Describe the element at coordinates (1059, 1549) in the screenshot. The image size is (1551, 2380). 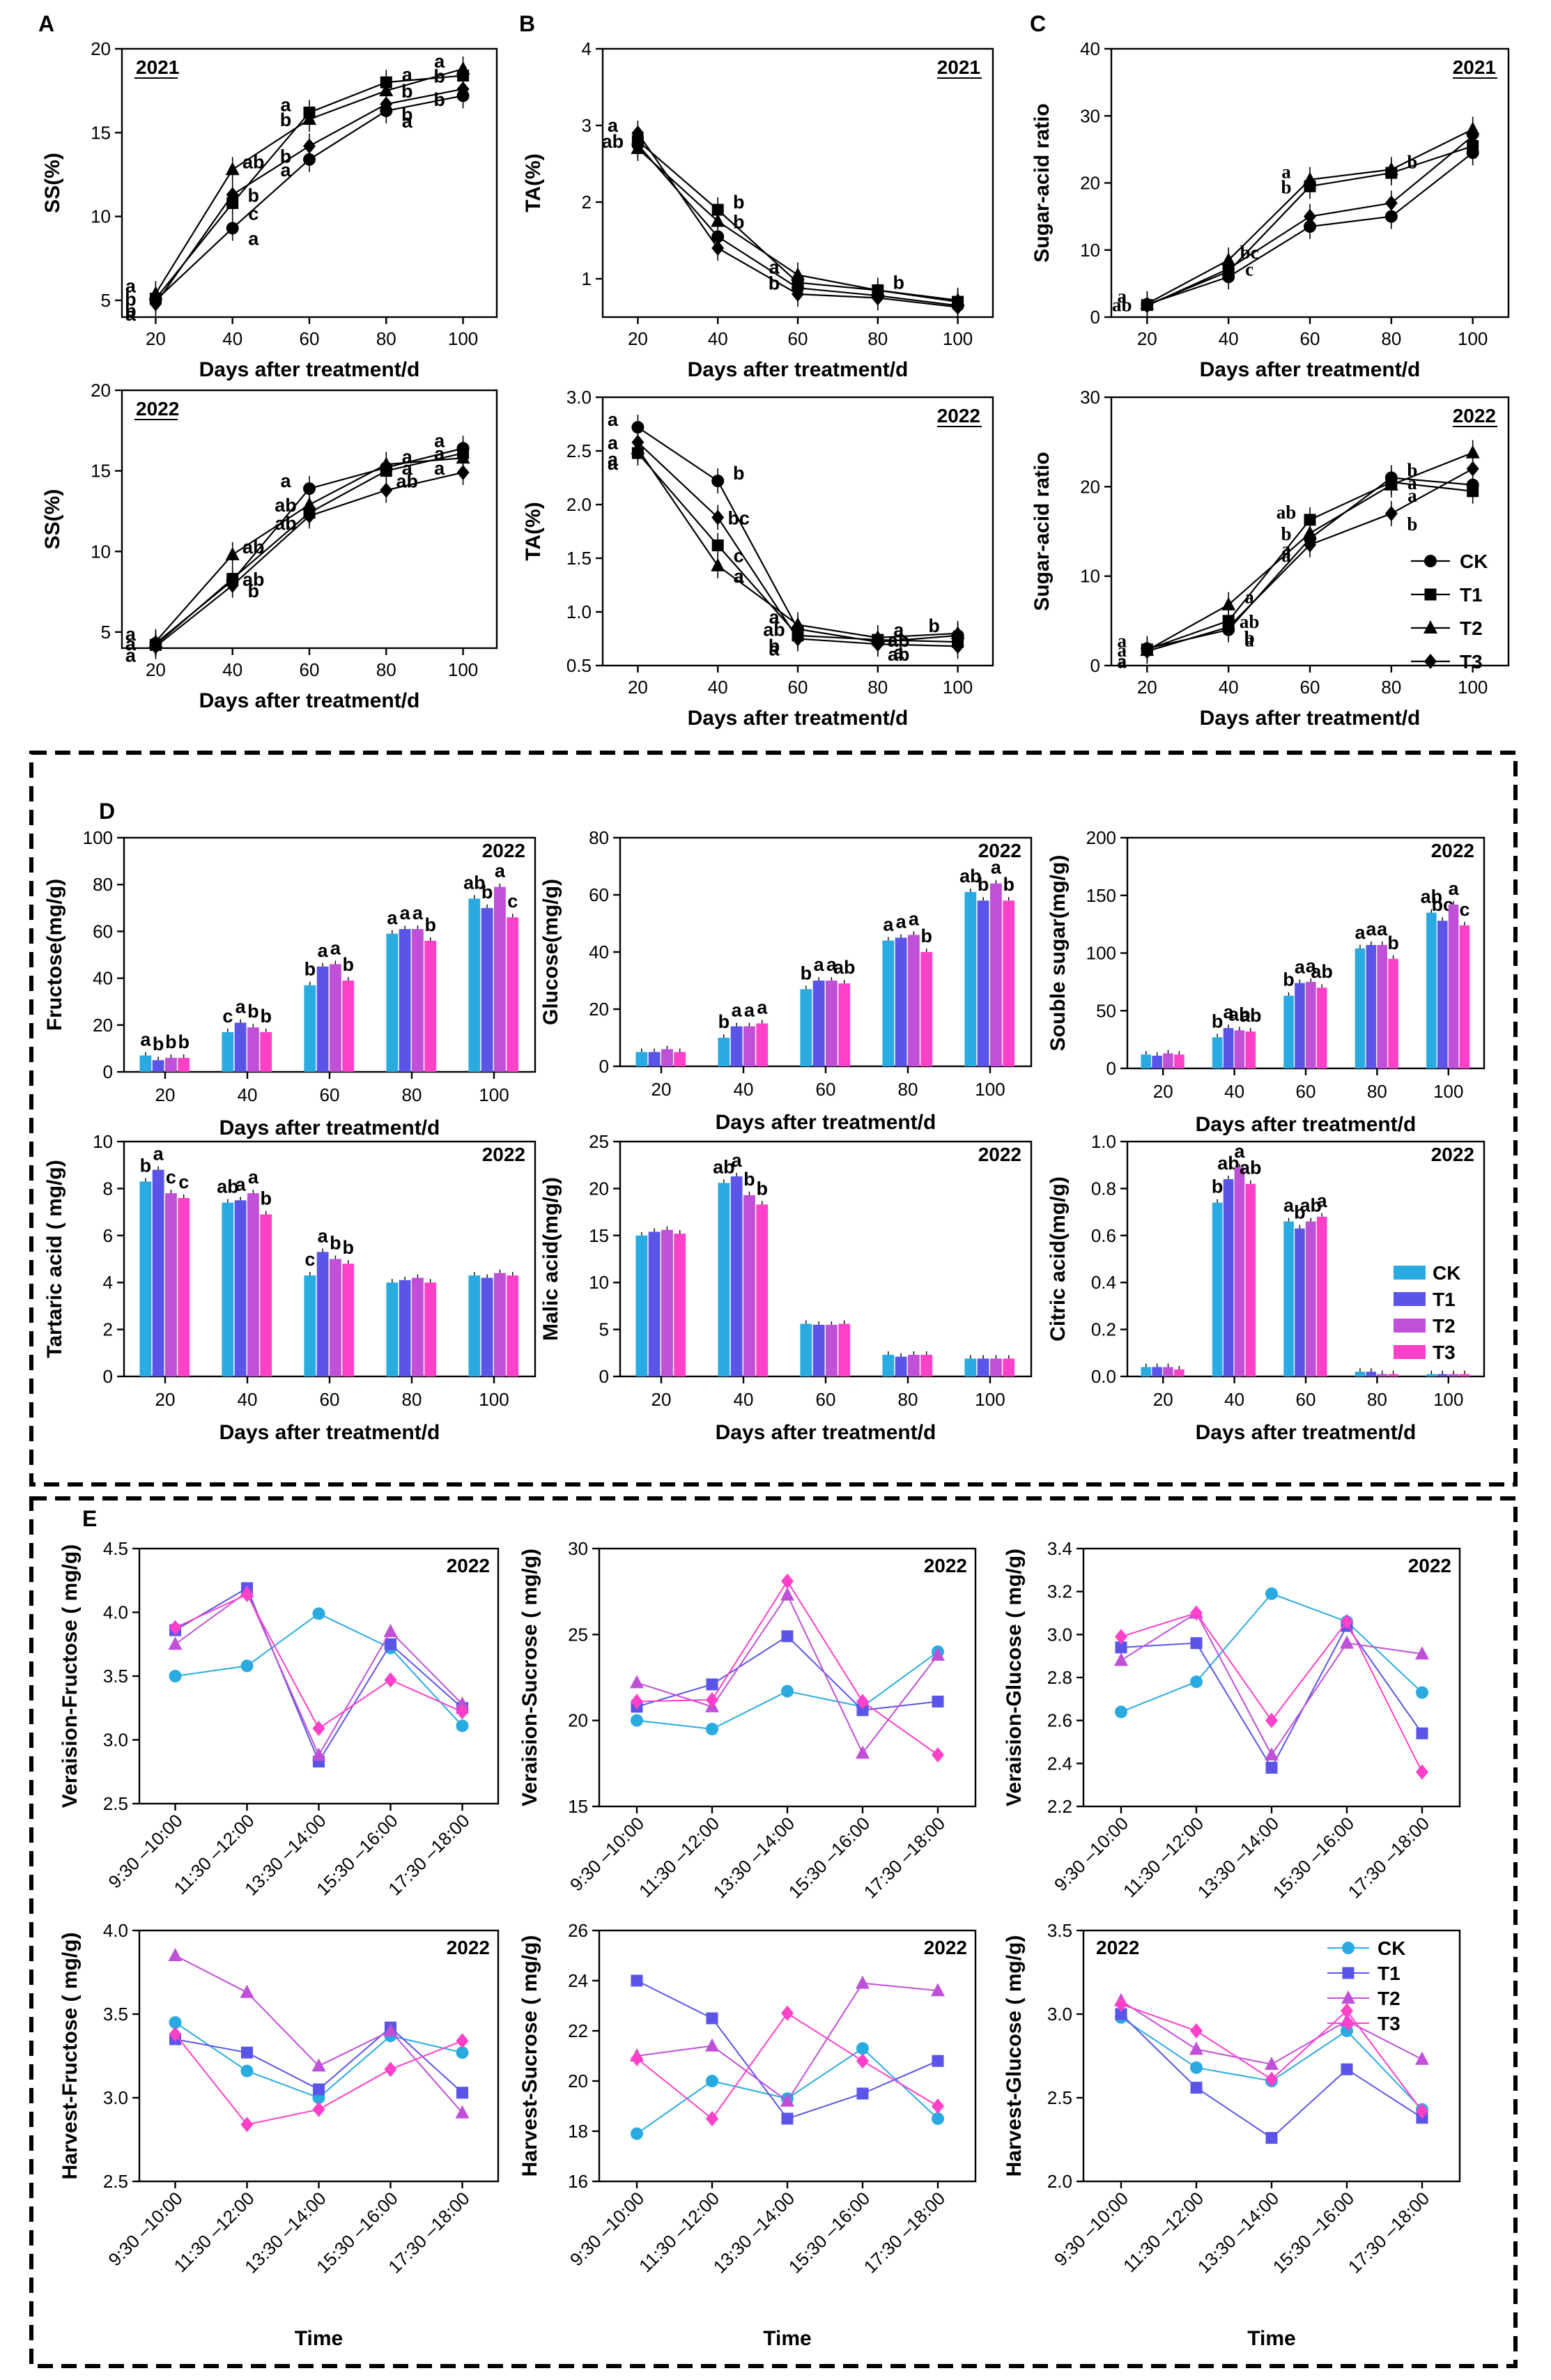
I see `y-tick-label: 3.4` at that location.